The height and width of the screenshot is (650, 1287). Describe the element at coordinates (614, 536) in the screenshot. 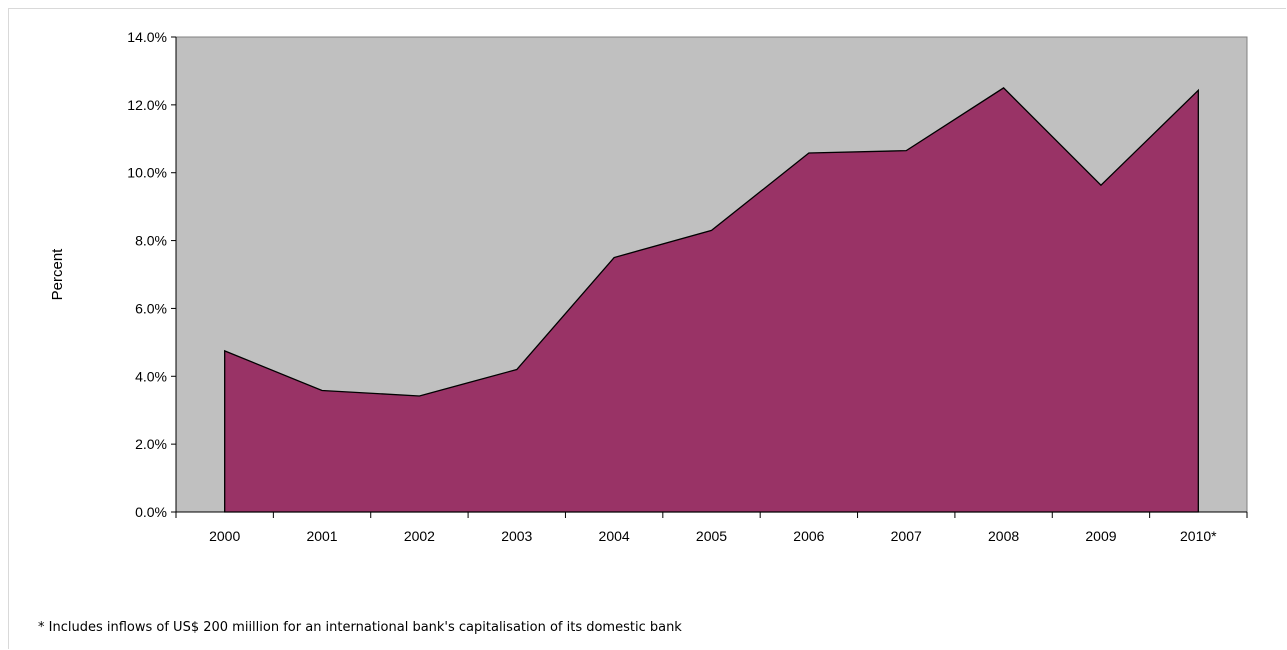

I see `x-tick-label: 2004` at that location.